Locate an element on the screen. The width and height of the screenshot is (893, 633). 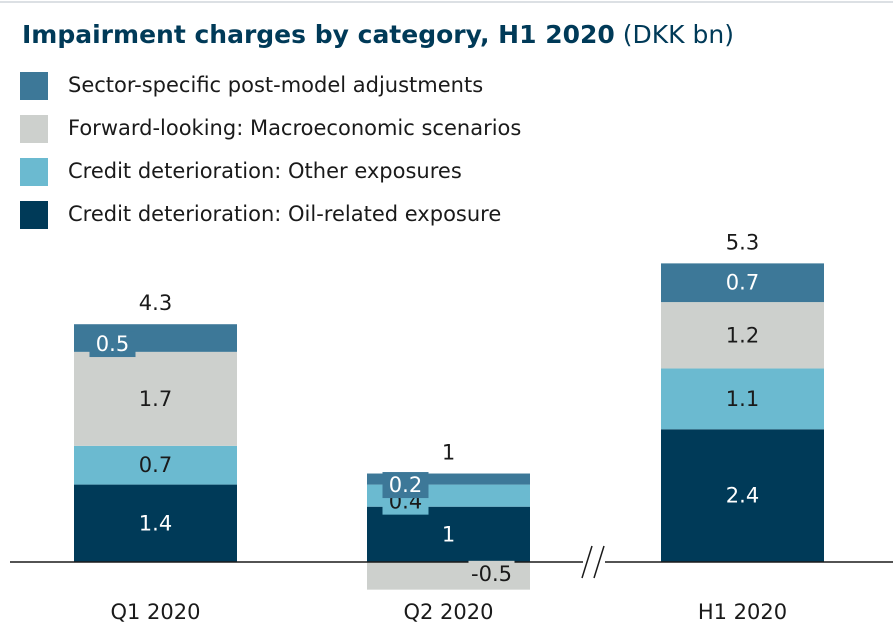
value-label: 2.4 is located at coordinates (742, 496).